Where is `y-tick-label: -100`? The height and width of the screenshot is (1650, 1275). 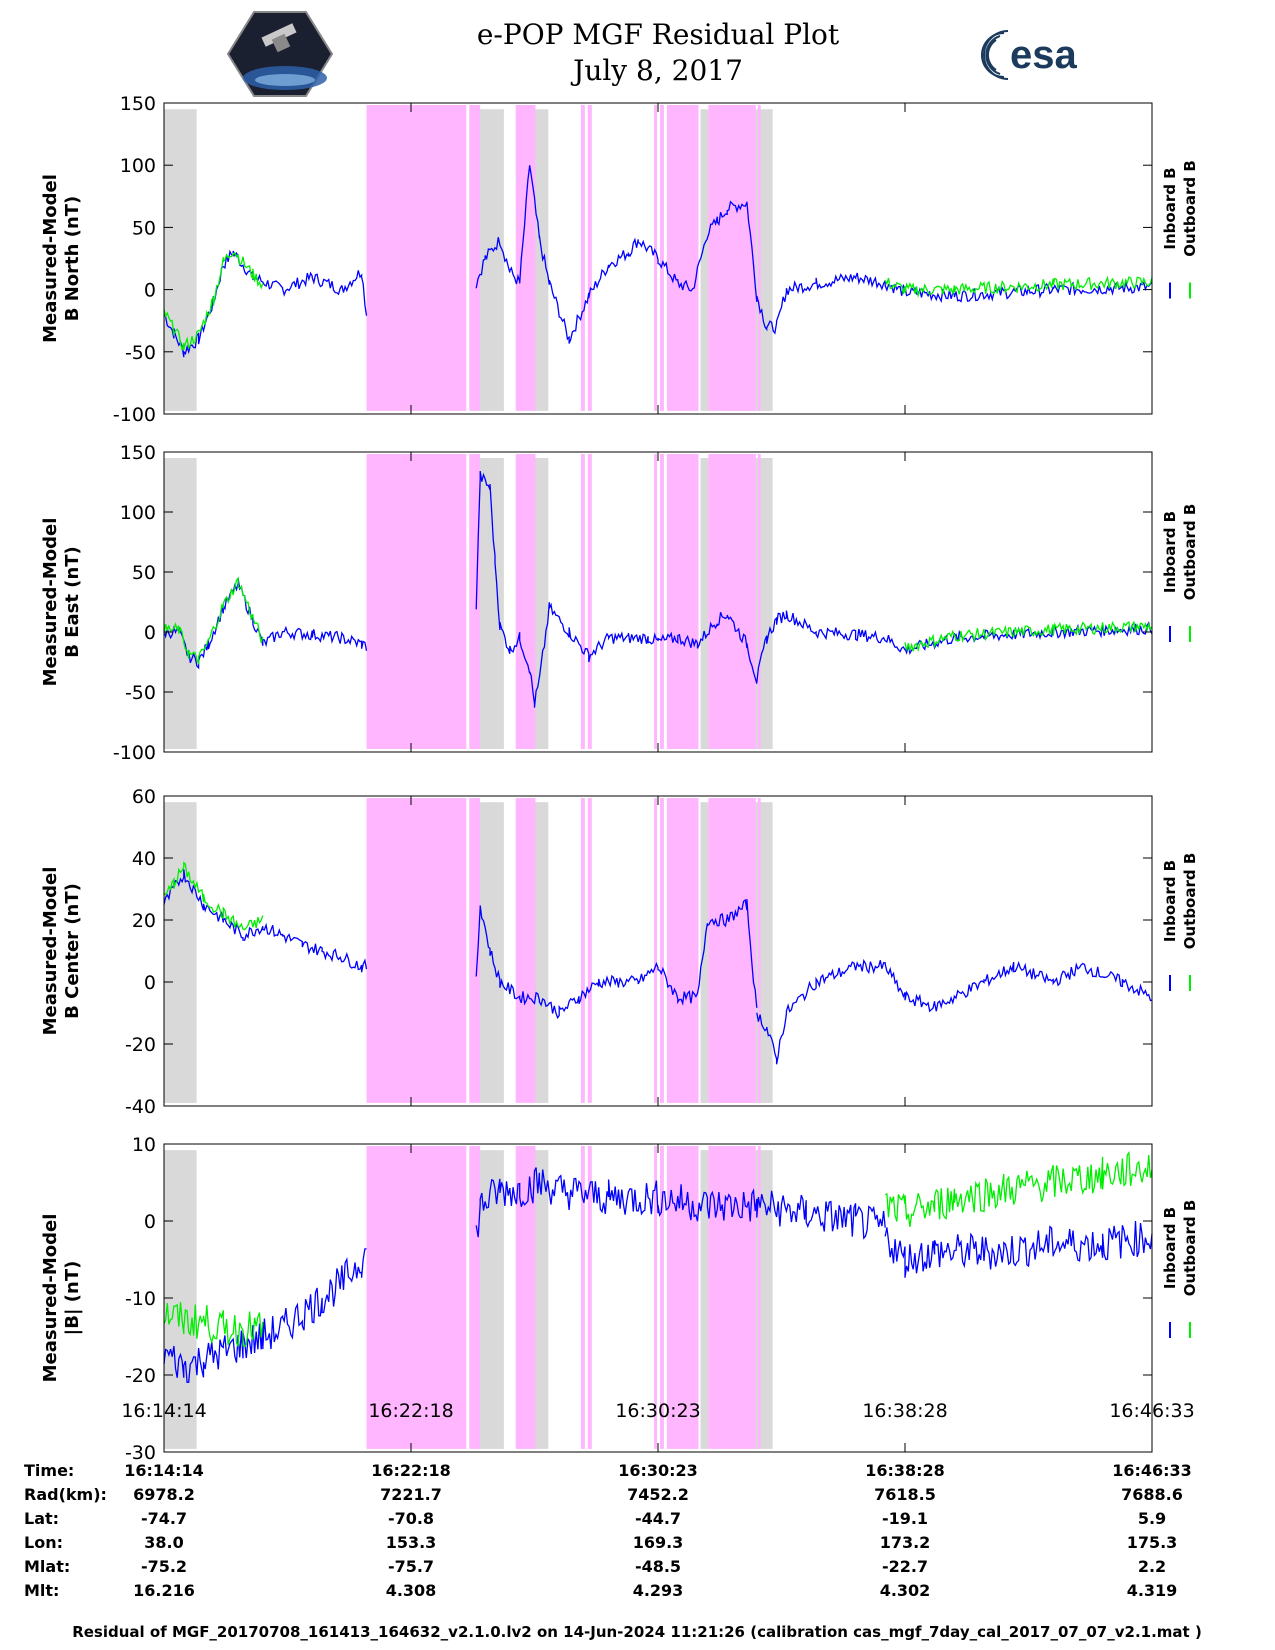
y-tick-label: -100 is located at coordinates (134, 415).